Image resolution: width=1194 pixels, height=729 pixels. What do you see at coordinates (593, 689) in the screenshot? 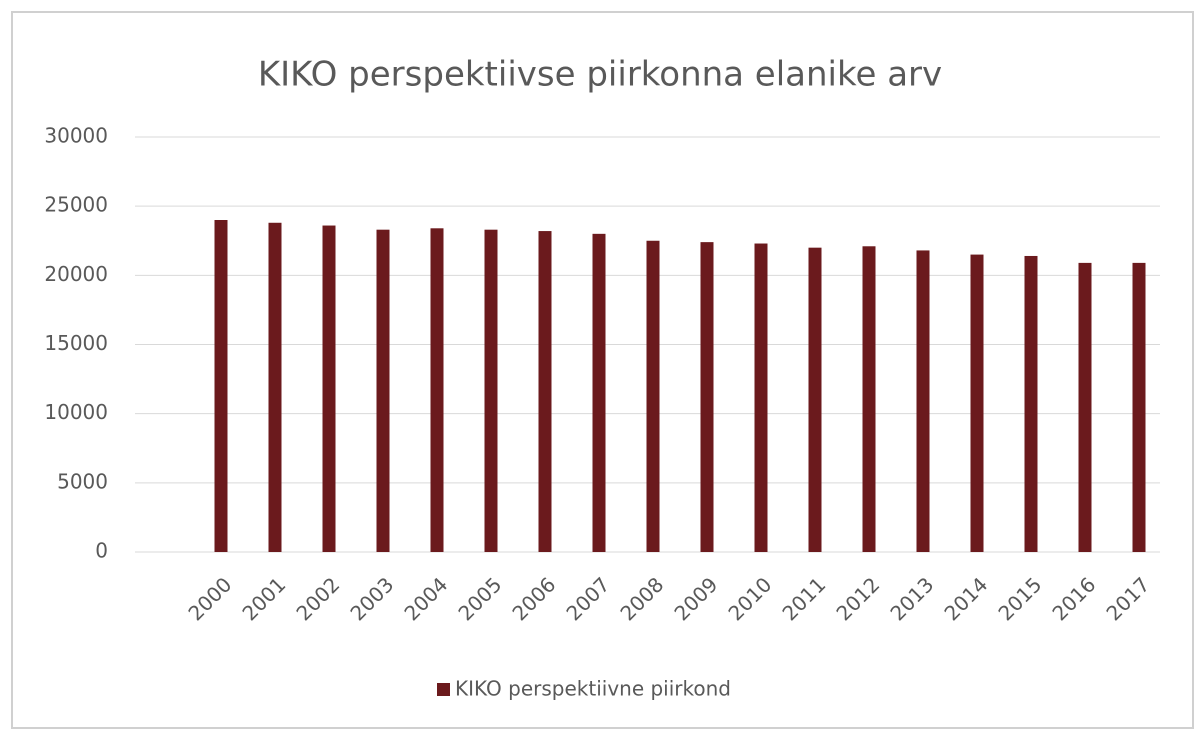
I see `legend-label: KIKO perspektiivne piirkond` at bounding box center [593, 689].